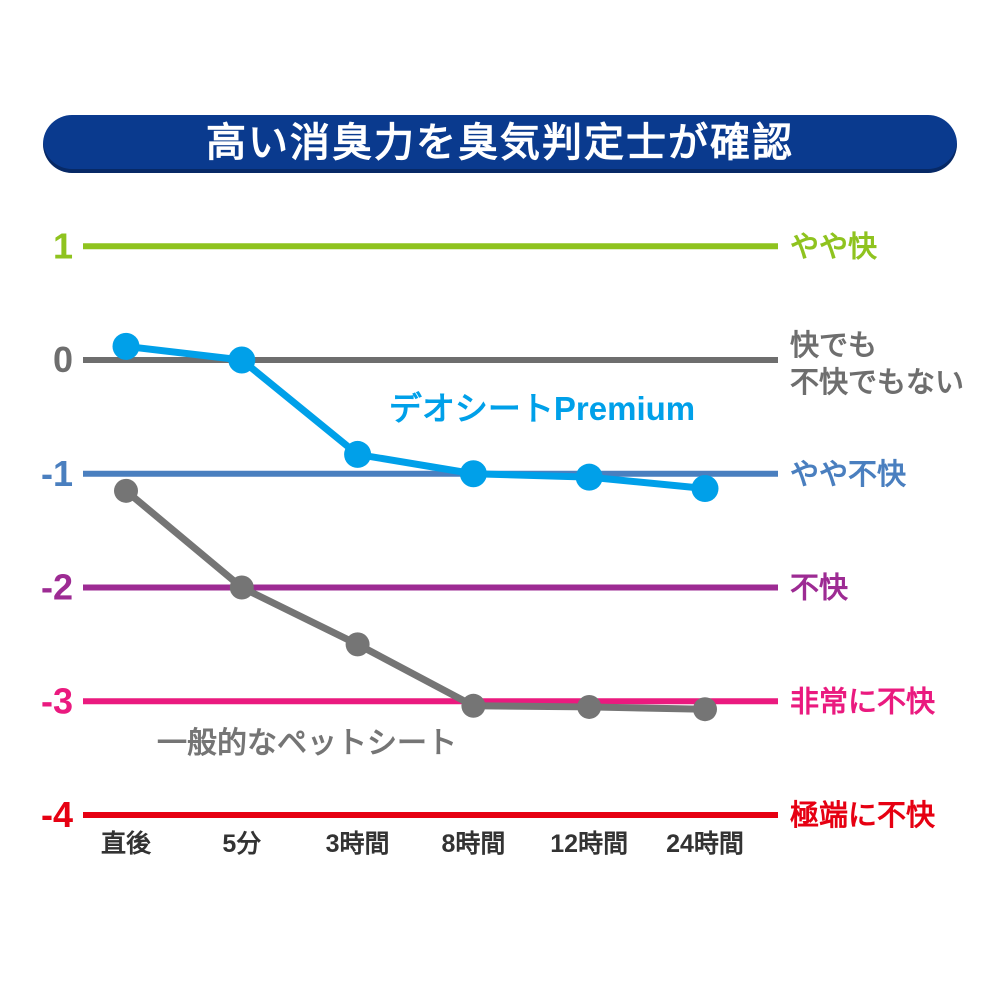  I want to click on y-tick-0: 0, so click(63, 359).